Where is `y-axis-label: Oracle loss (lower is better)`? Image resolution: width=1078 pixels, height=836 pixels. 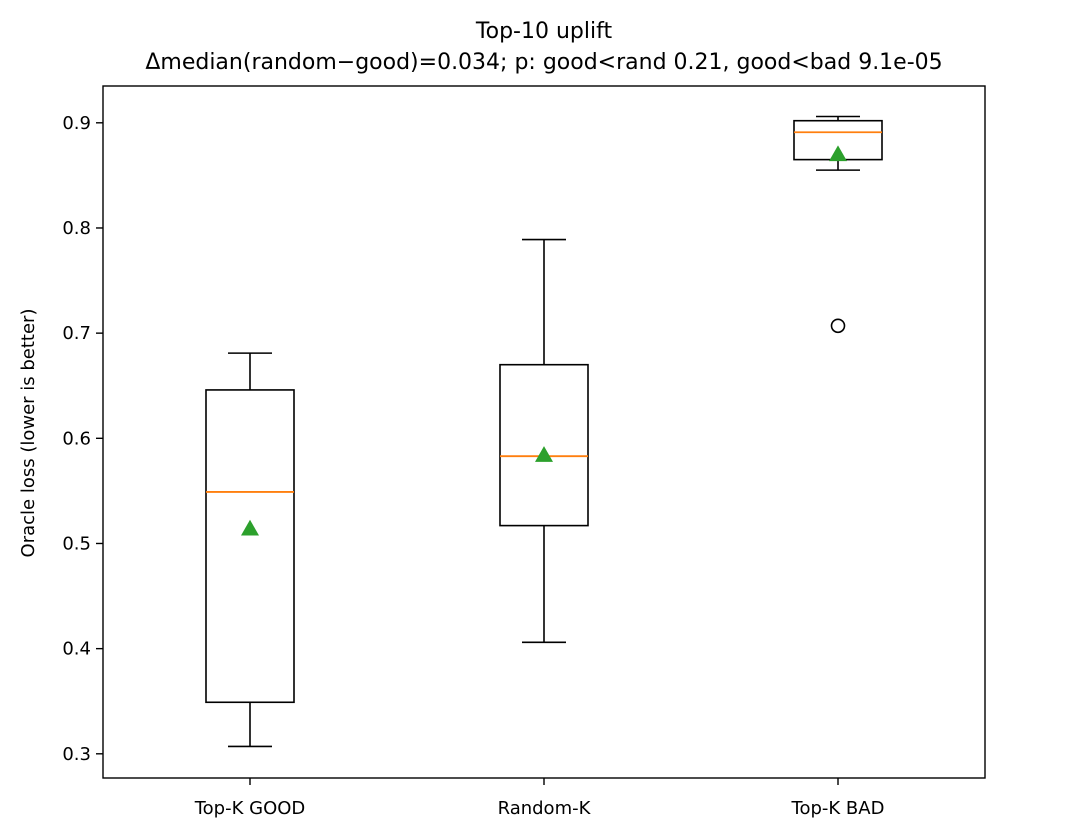 y-axis-label: Oracle loss (lower is better) is located at coordinates (28, 433).